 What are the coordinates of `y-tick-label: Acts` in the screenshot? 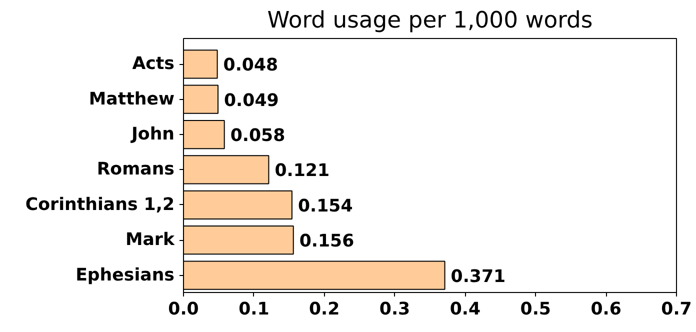 It's located at (153, 64).